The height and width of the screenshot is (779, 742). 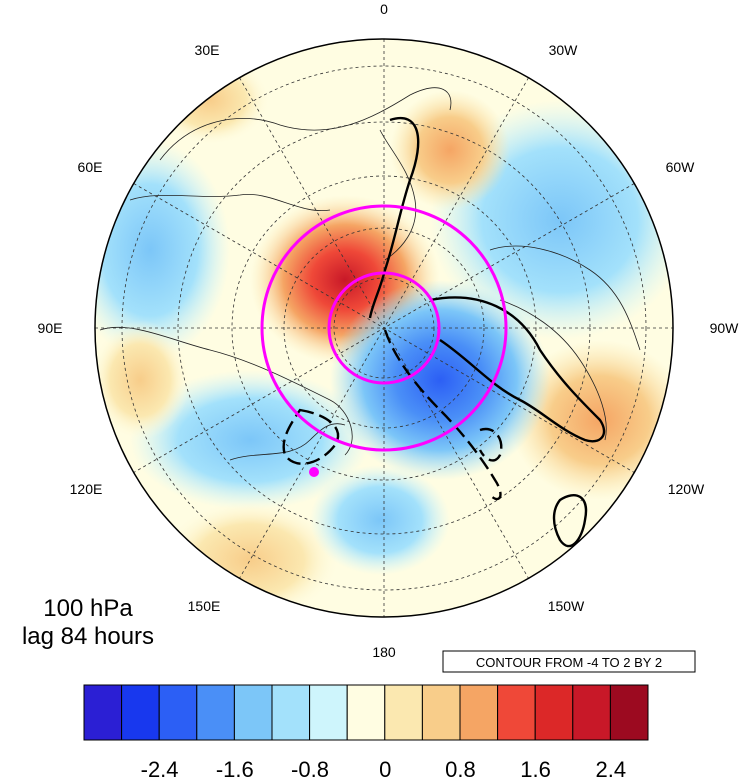 I want to click on lon-label-30w: 30W, so click(x=564, y=50).